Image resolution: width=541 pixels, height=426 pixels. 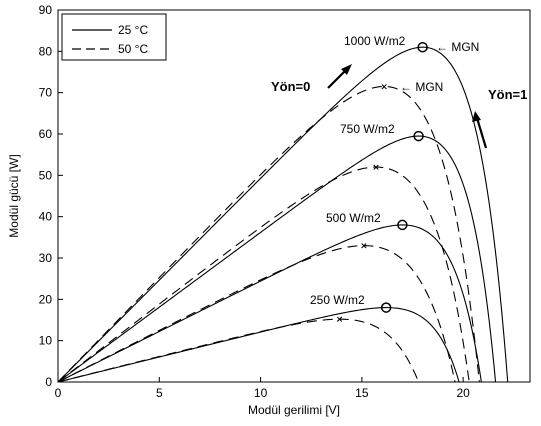 I want to click on y-tick-label: 50, so click(x=46, y=175).